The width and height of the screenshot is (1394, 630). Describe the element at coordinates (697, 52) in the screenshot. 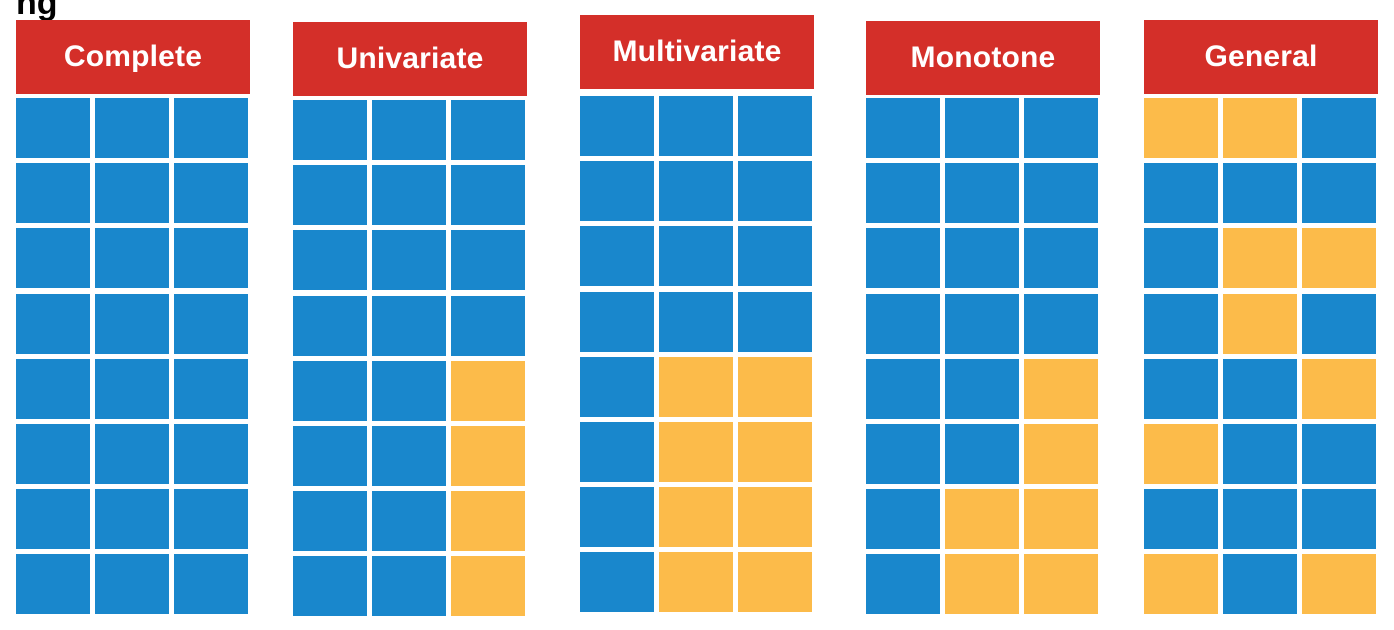

I see `panel-title: Multivariate` at that location.